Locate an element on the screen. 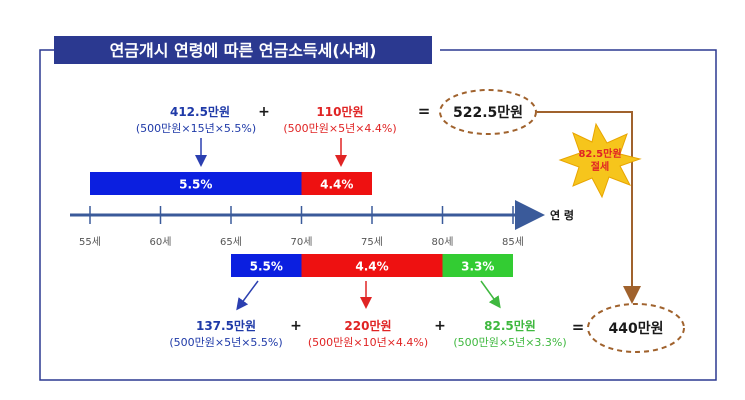  bottom-equals: = is located at coordinates (578, 327).